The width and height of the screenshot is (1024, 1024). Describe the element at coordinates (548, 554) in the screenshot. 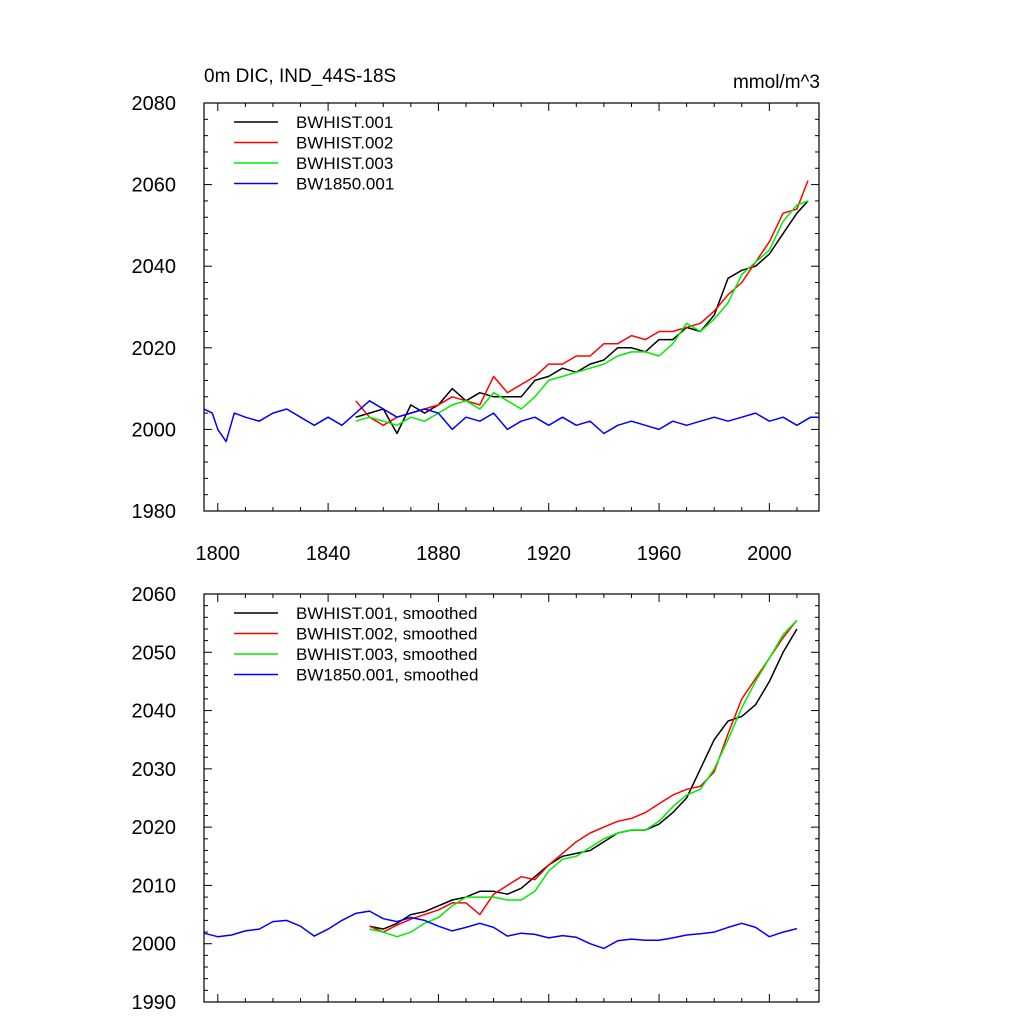

I see `x-tick-label: 1920` at that location.